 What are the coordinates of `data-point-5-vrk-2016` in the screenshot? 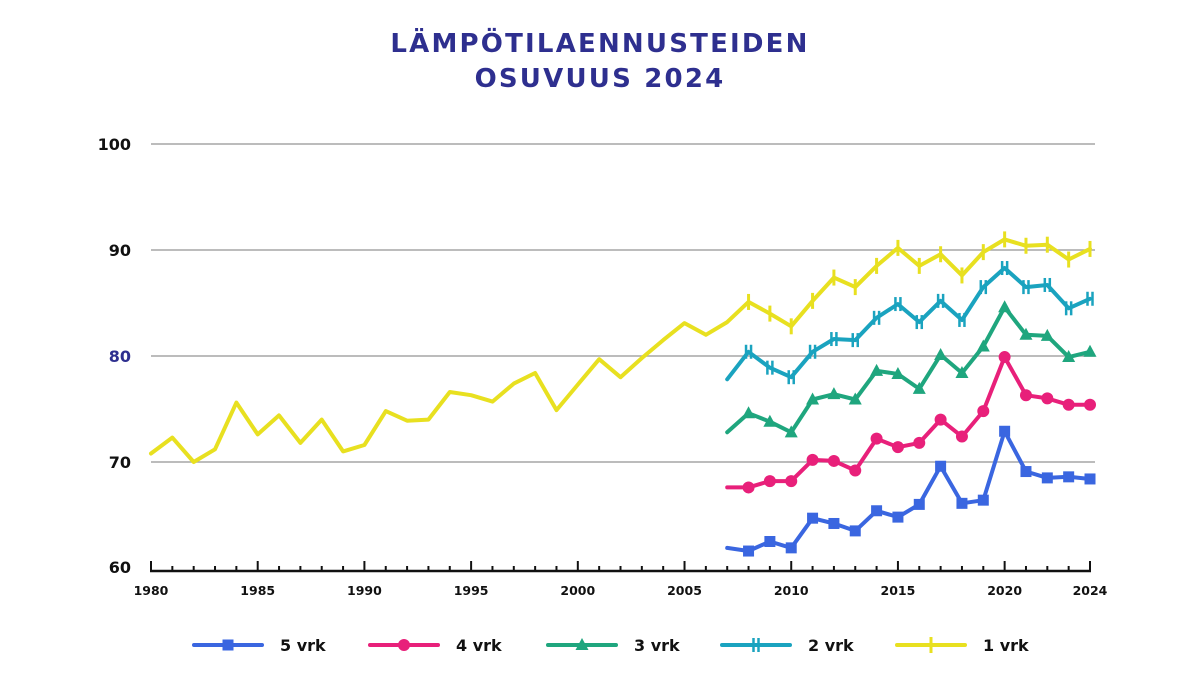 It's located at (919, 504).